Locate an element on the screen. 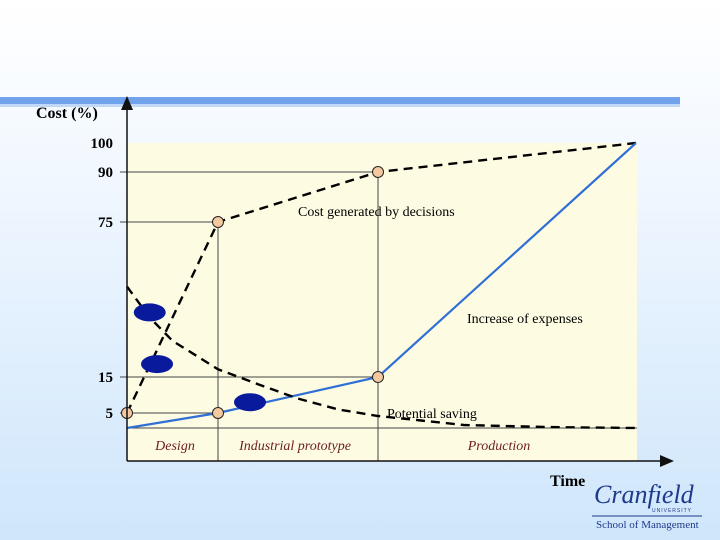 Image resolution: width=720 pixels, height=540 pixels. y-tick-labels: 100 90 75 15 5 is located at coordinates (102, 279).